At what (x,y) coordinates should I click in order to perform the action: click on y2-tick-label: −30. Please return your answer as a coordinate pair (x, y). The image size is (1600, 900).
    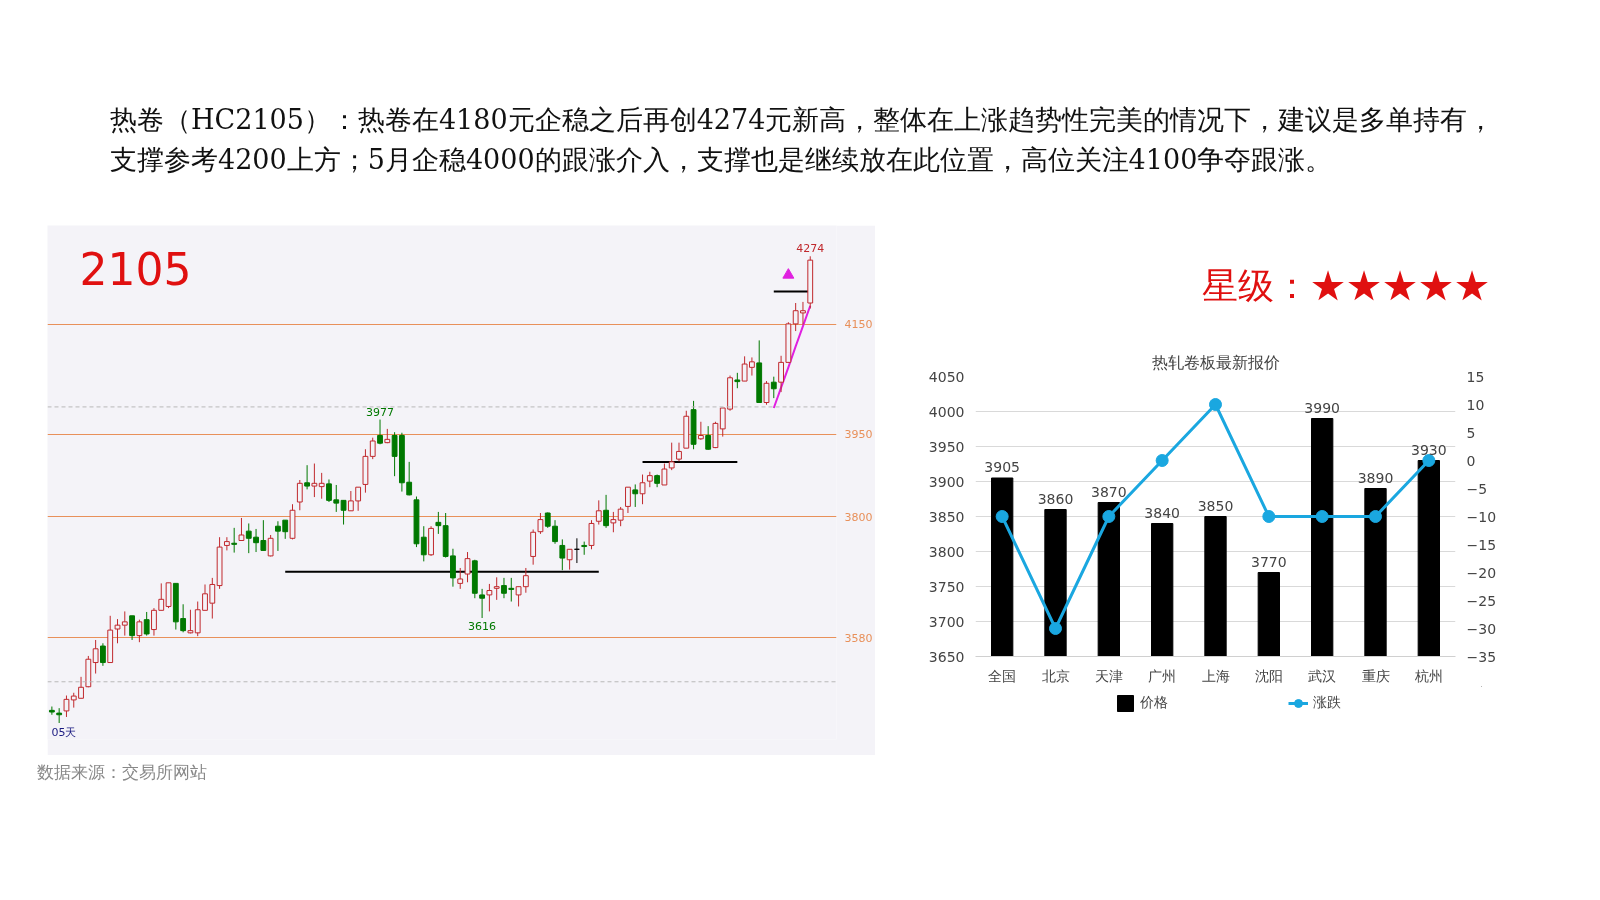
    Looking at the image, I should click on (1481, 628).